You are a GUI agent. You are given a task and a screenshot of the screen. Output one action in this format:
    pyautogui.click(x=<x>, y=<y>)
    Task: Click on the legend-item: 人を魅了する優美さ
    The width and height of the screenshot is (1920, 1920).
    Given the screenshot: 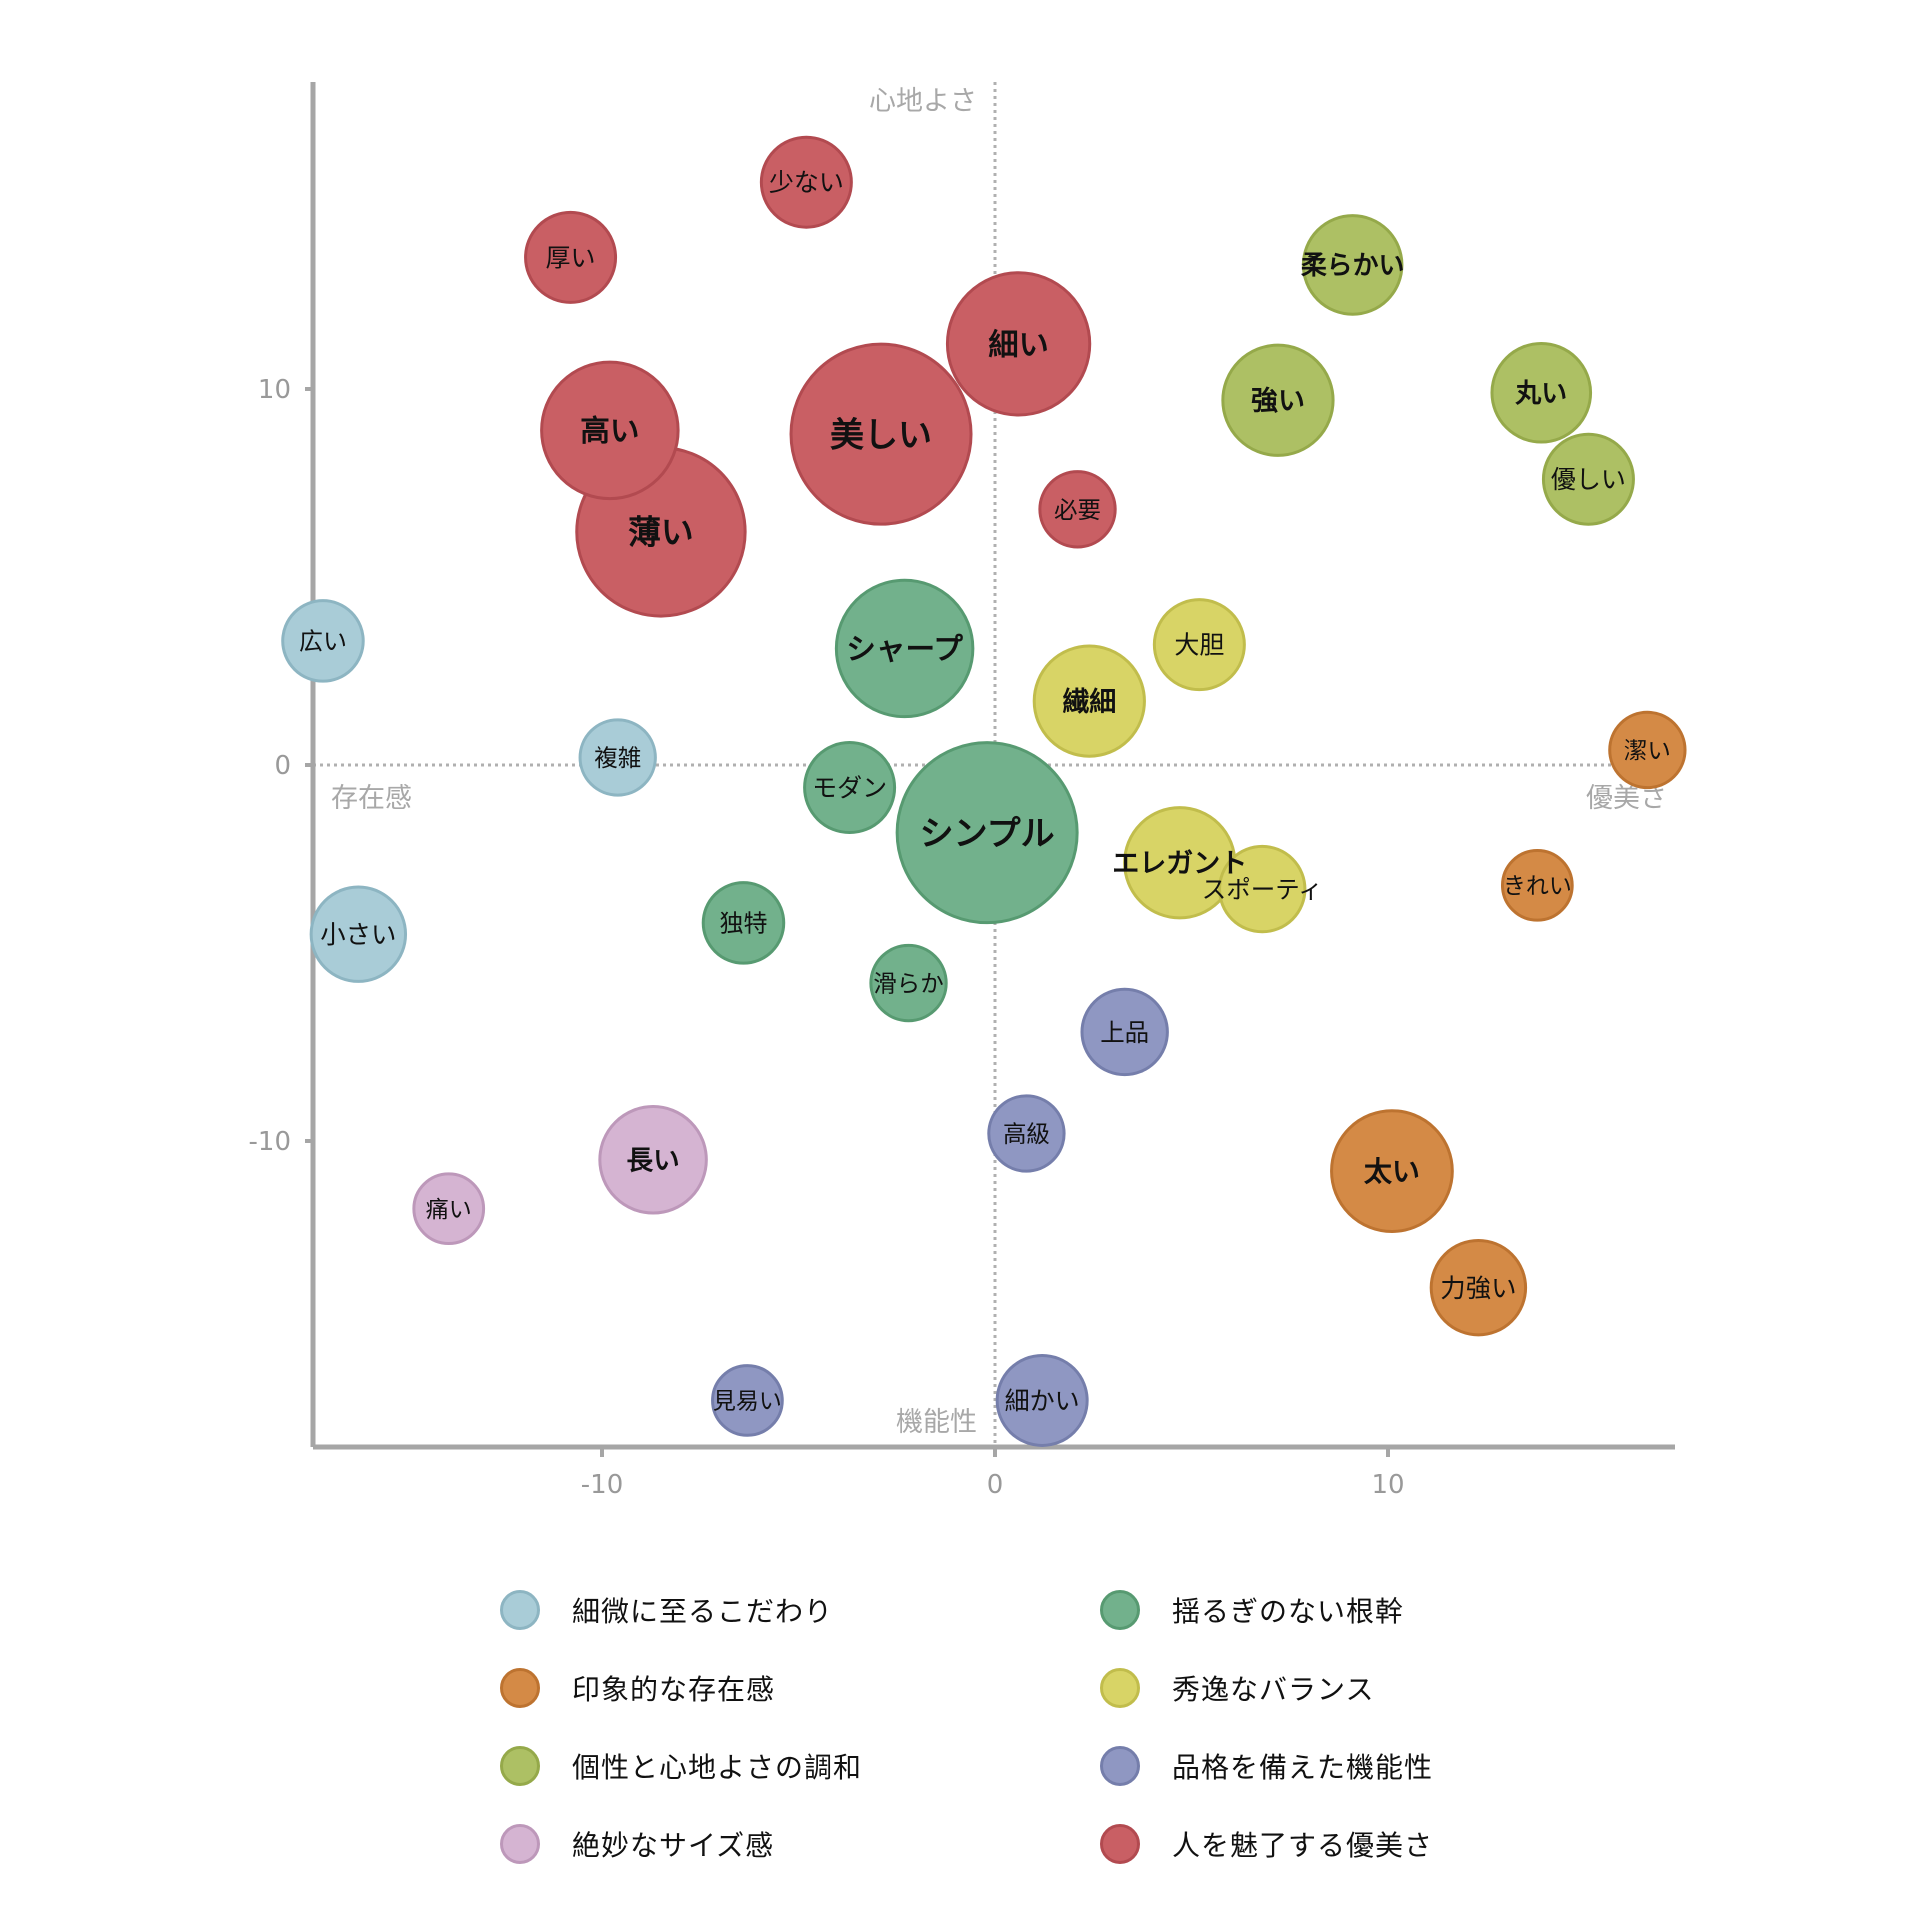 What is the action you would take?
    pyautogui.click(x=1266, y=1844)
    